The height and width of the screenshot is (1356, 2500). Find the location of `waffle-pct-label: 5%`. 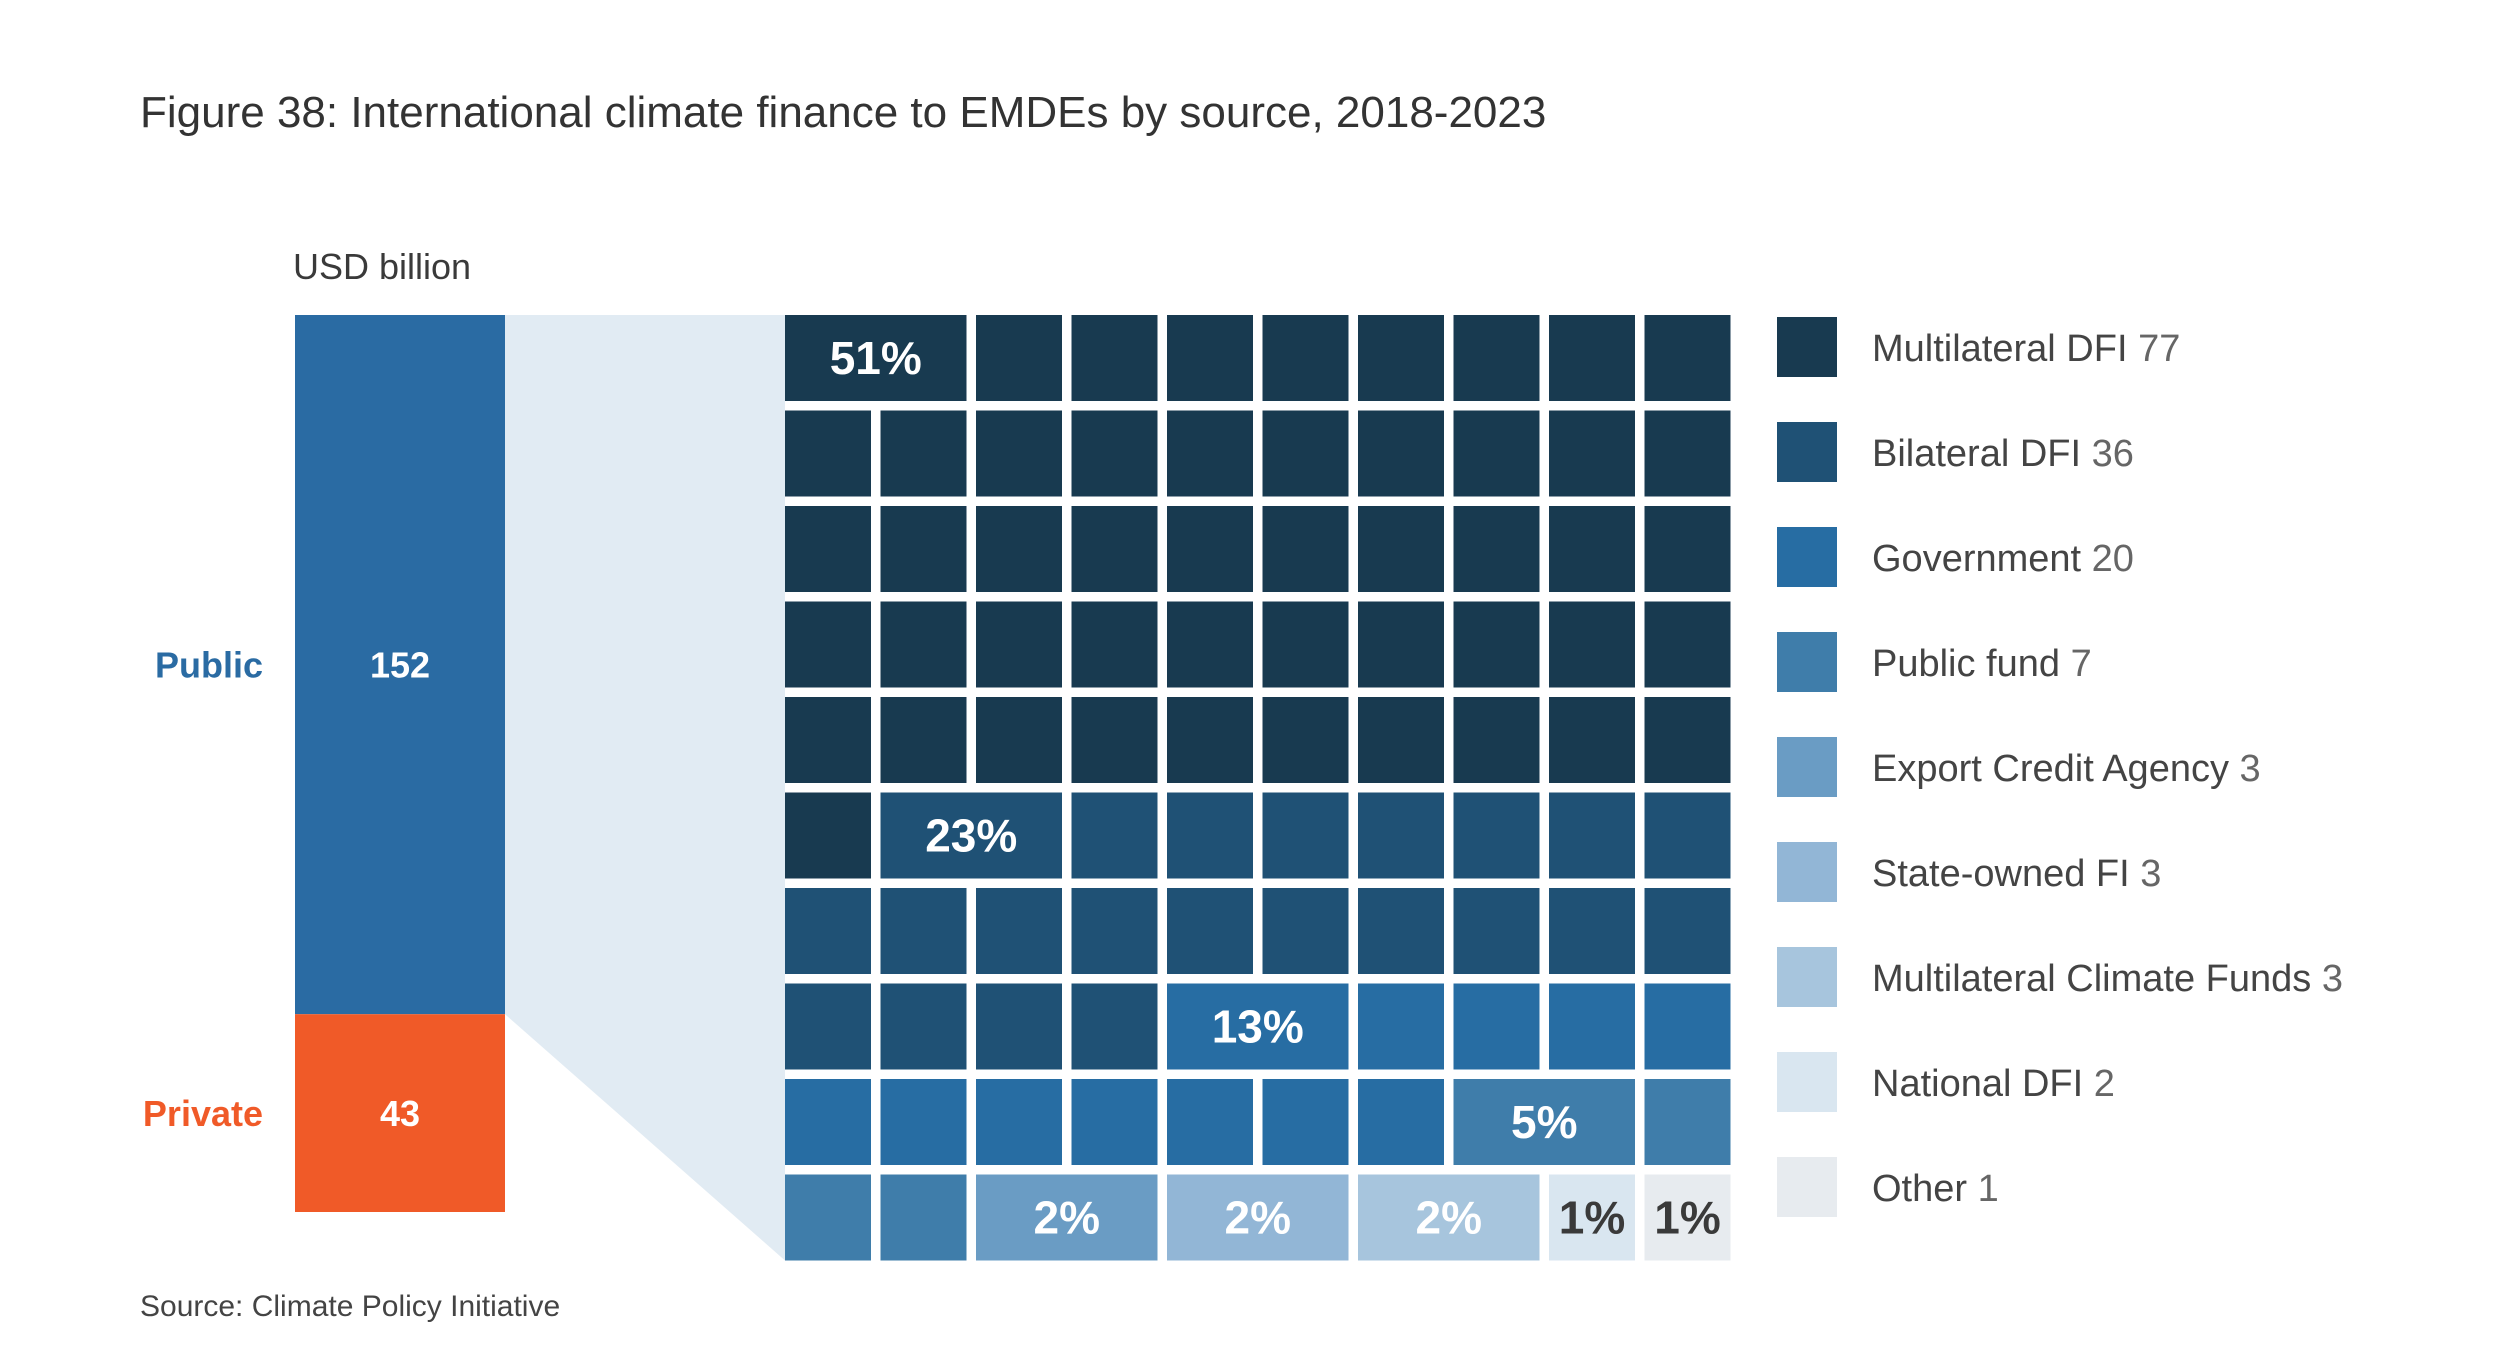

waffle-pct-label: 5% is located at coordinates (1544, 1122).